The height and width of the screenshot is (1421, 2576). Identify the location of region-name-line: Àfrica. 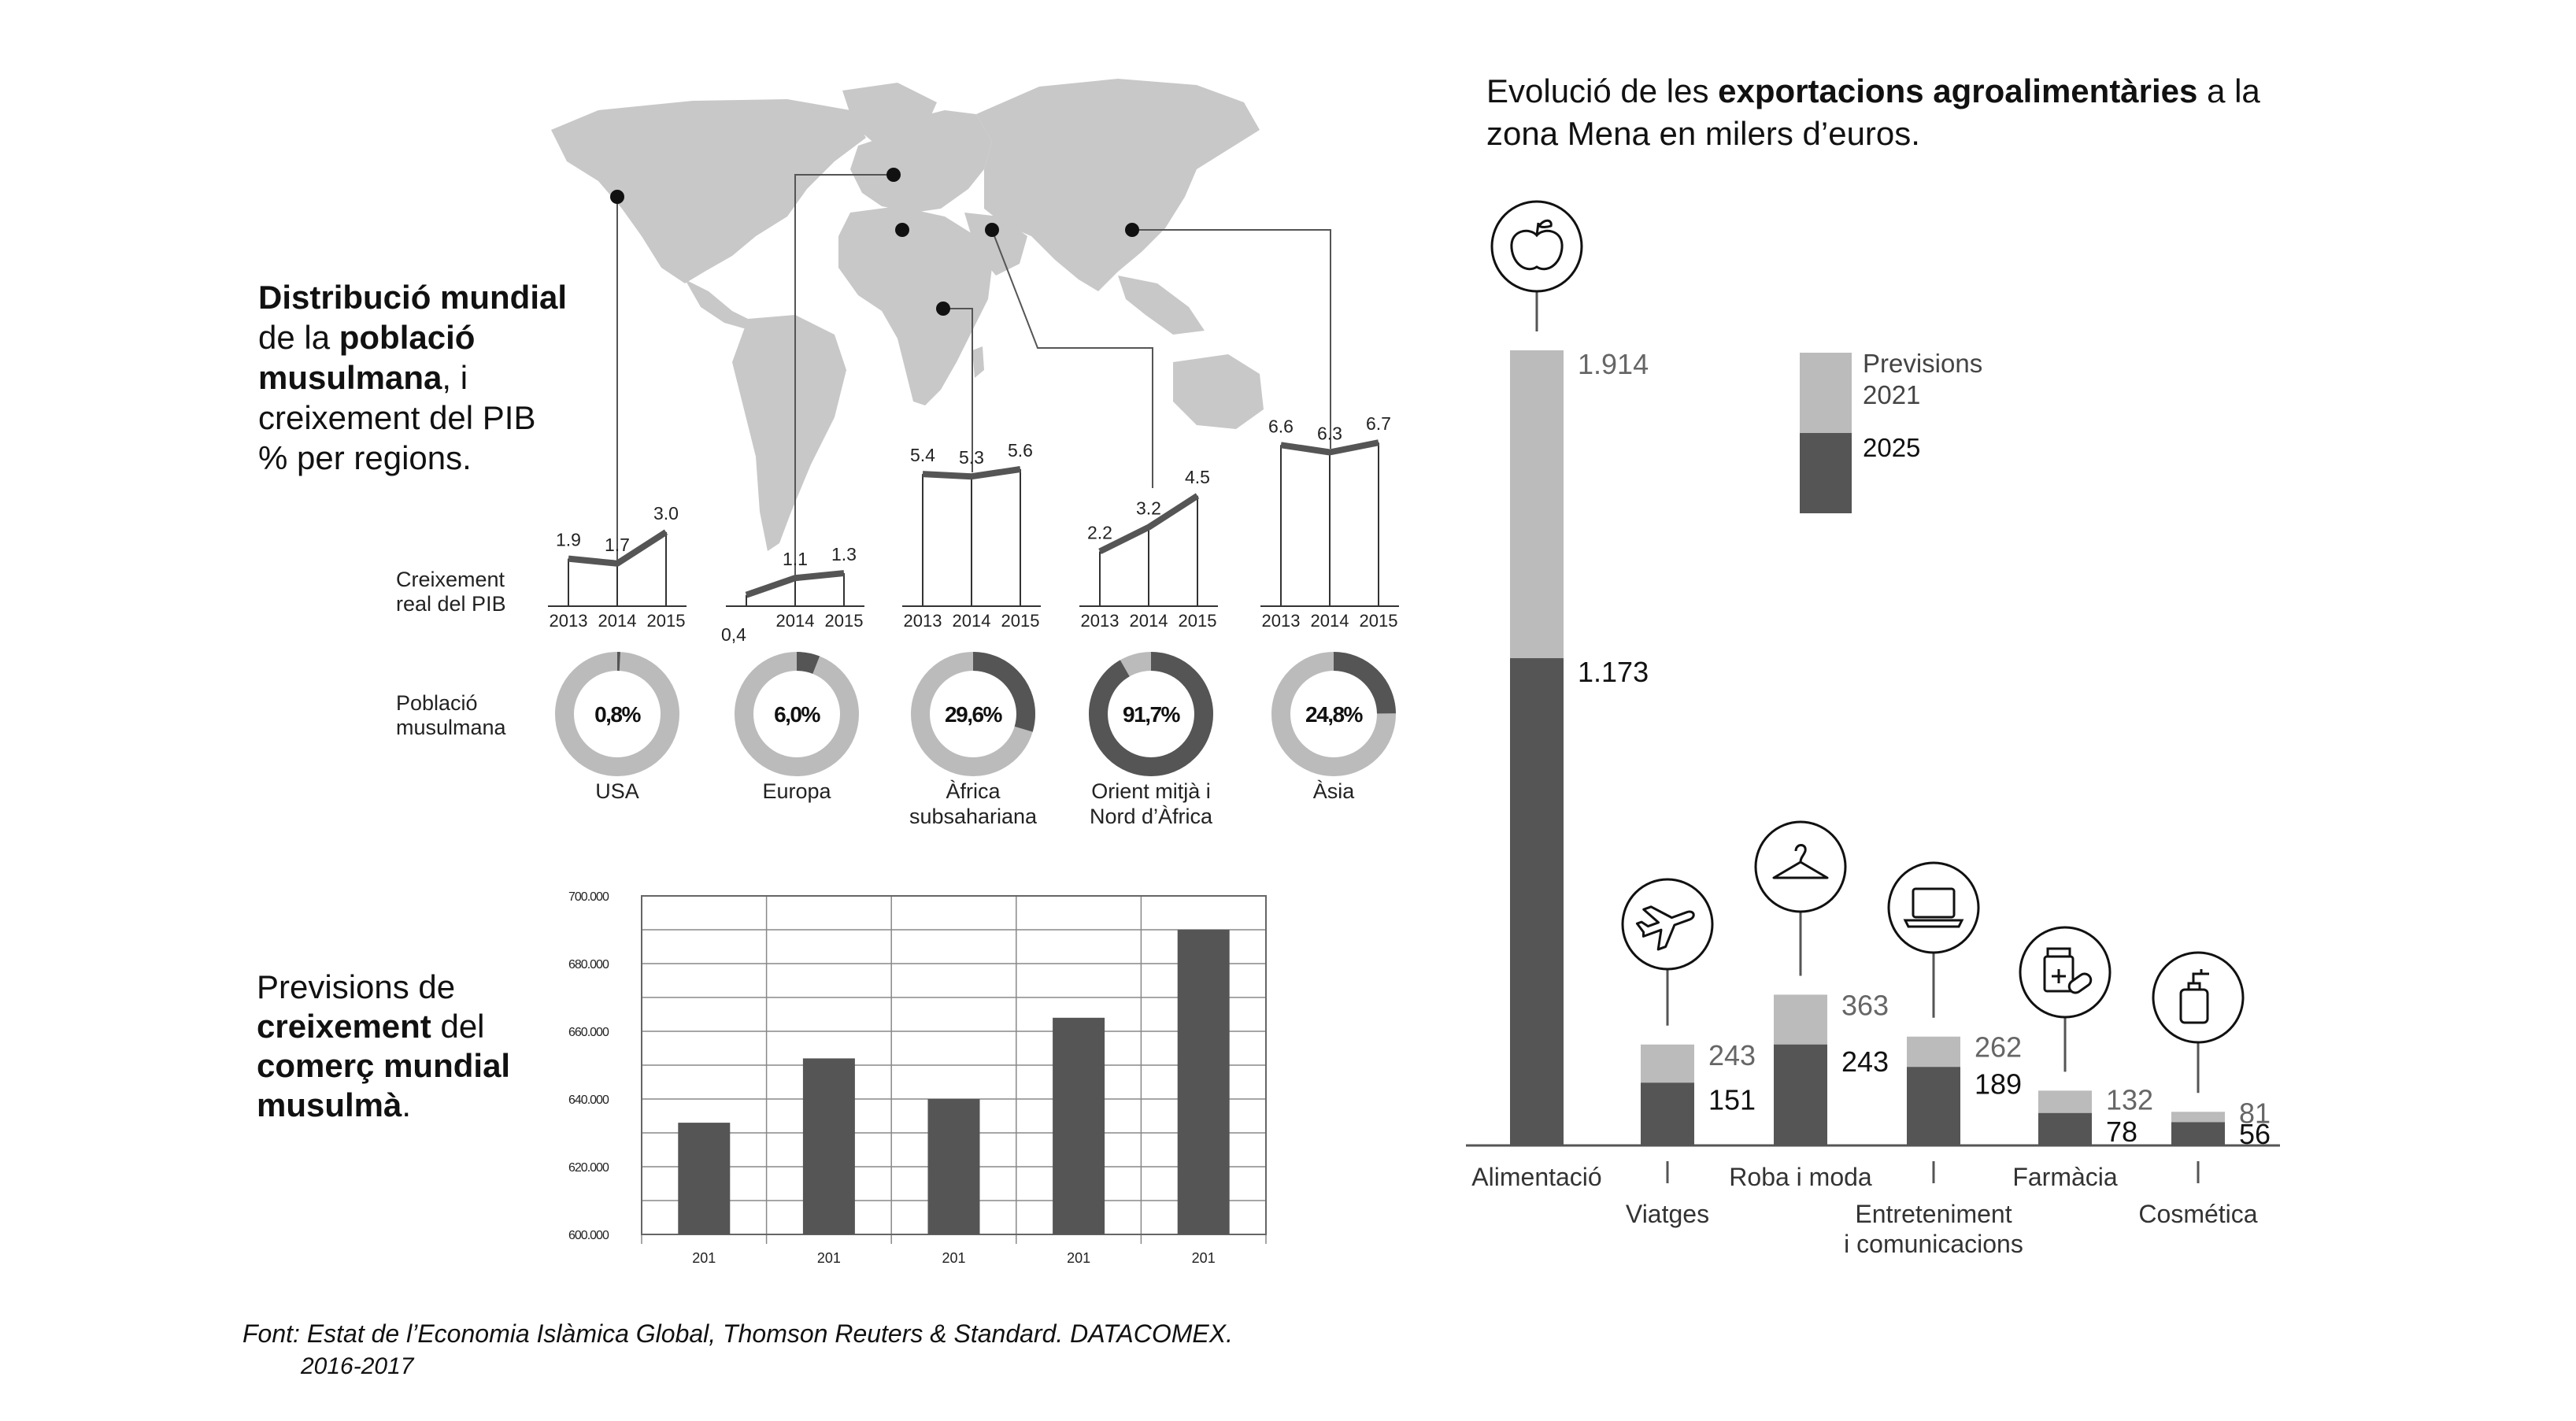
(973, 791).